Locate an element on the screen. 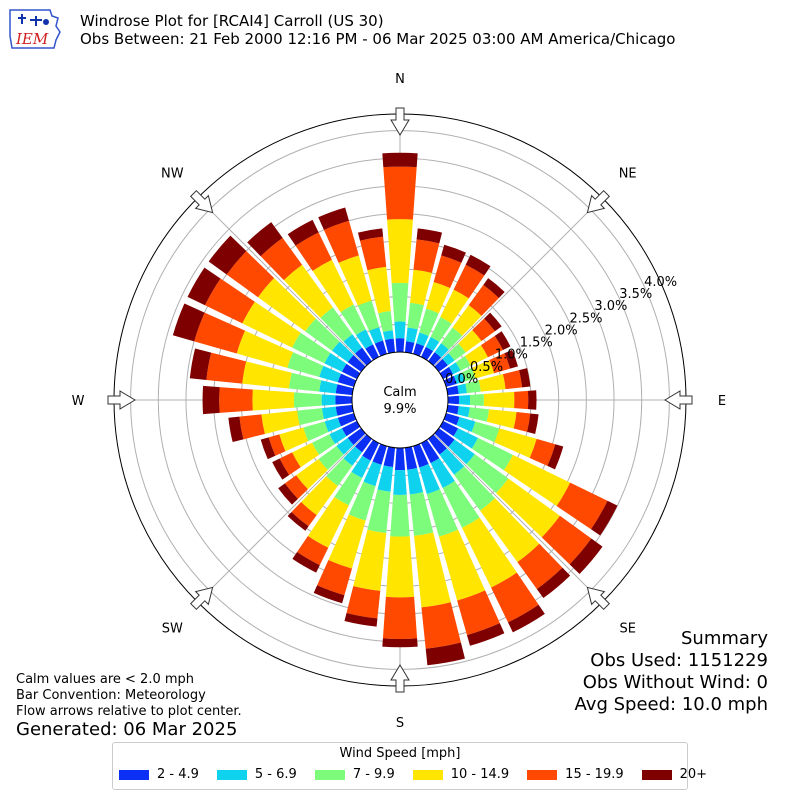 The image size is (800, 800). radial-tick-labels: 0.0%0.5%1.0%1.5%2.0%2.5%3.0%3.5%4.0% is located at coordinates (561, 331).